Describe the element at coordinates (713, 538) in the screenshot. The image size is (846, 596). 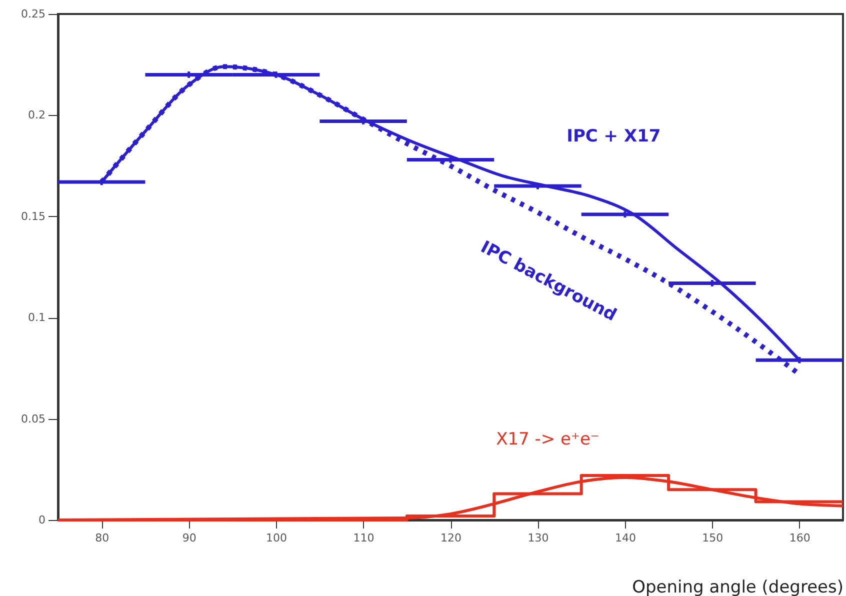
I see `x-tick-label: 150` at that location.